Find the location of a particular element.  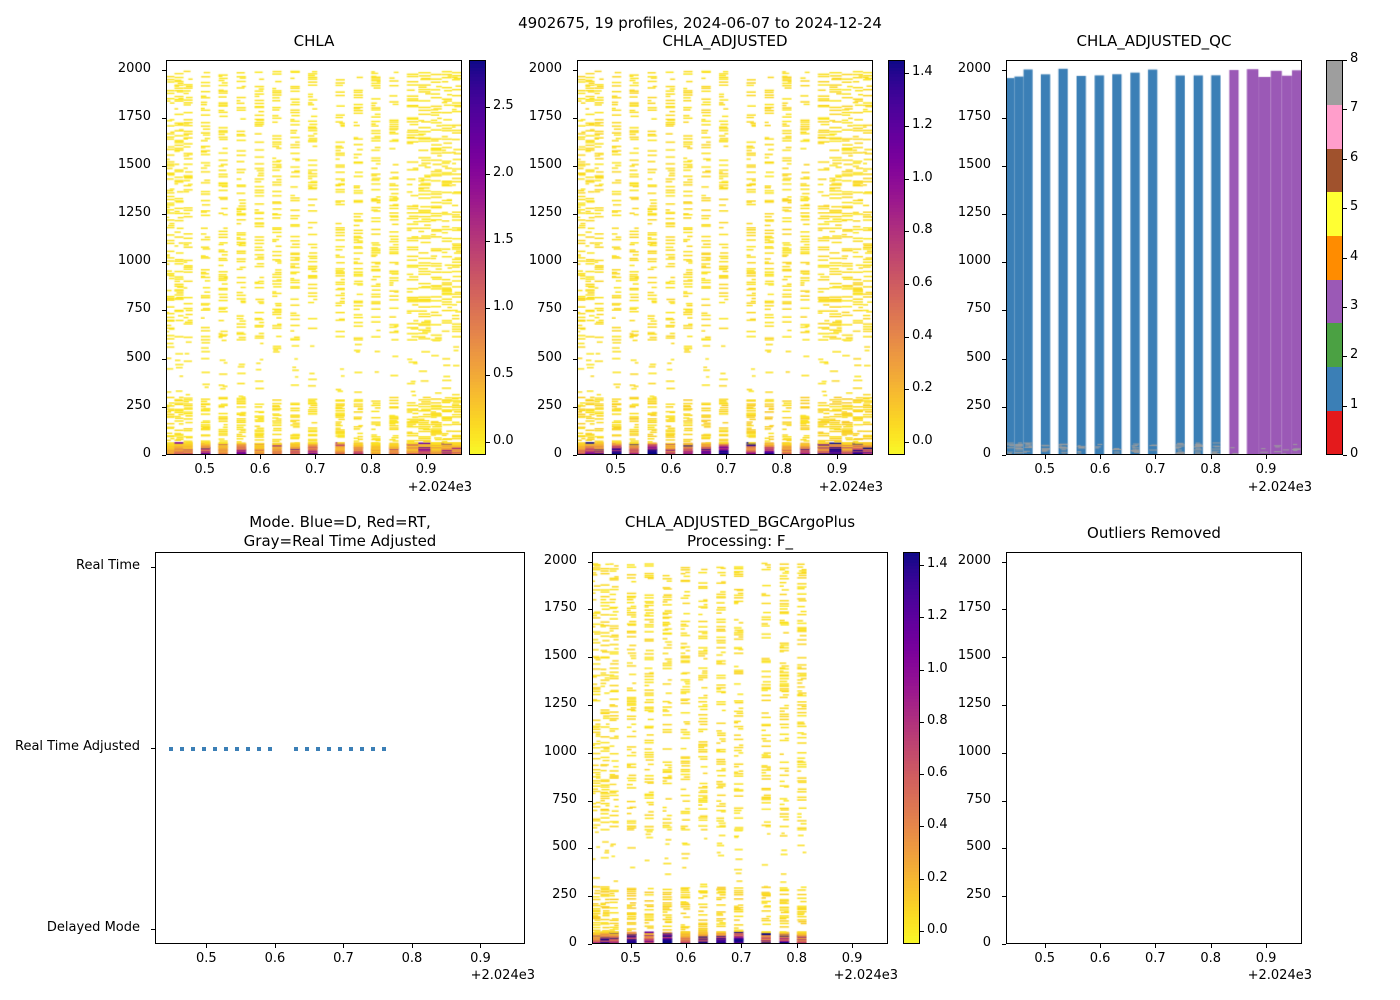

chla-adjusted-qc-x-offset-text: +2.024e3 is located at coordinates (1279, 487).